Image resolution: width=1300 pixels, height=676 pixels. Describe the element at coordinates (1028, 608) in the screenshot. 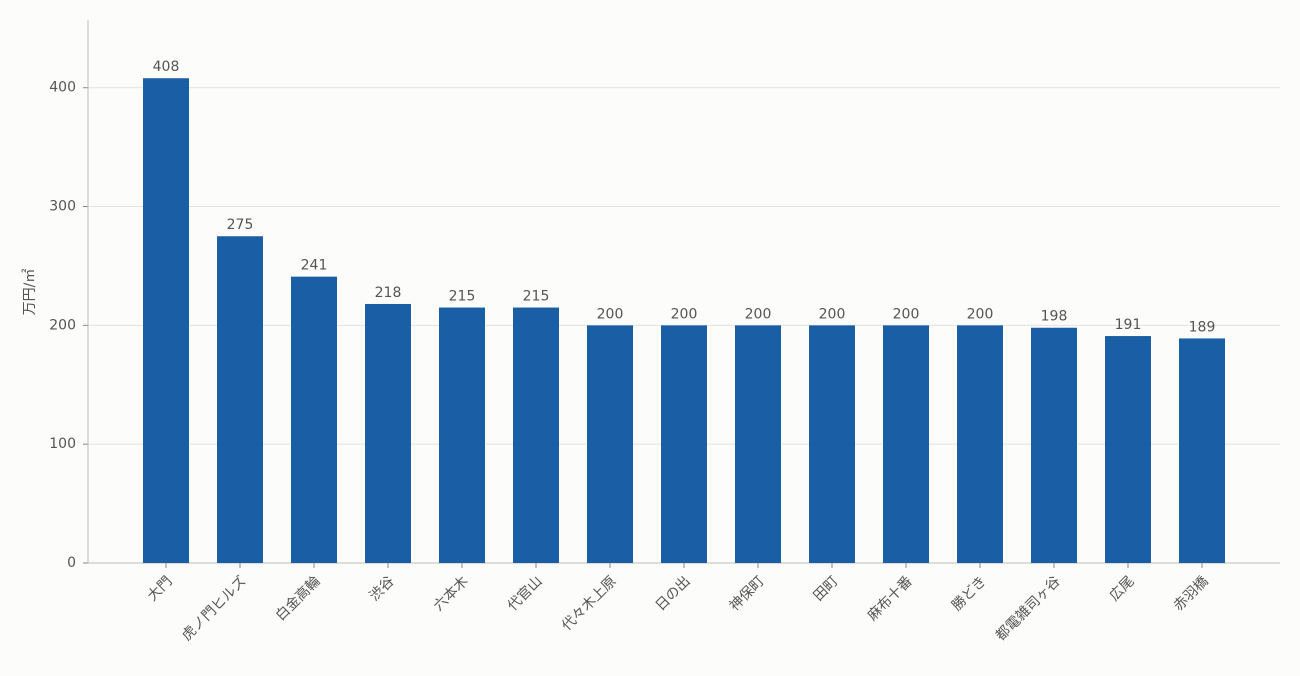

I see `x-tick-label: 都電雑司ヶ谷` at that location.